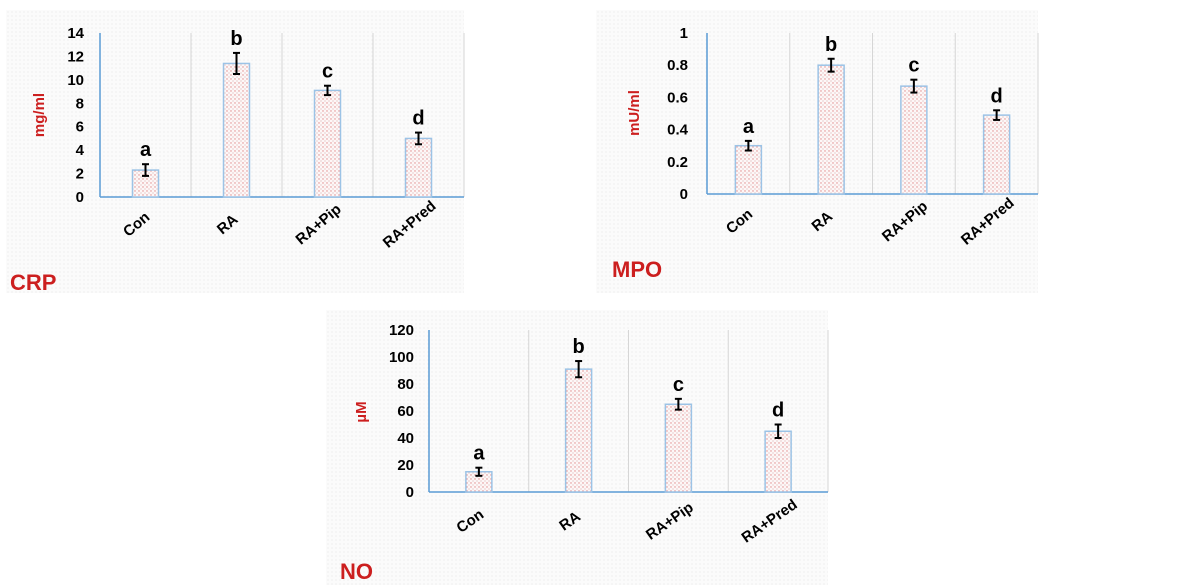 This screenshot has height=585, width=1181. I want to click on crp-bar-ra-pip, so click(327, 143).